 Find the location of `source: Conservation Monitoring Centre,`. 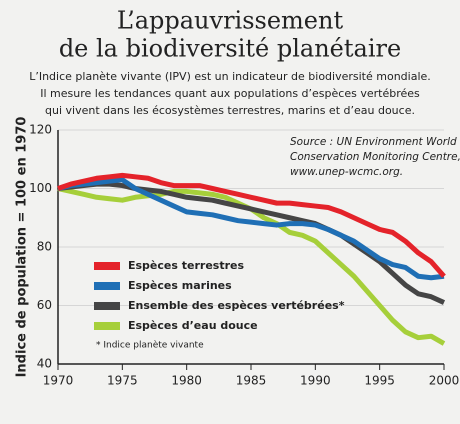

source: Conservation Monitoring Centre, is located at coordinates (375, 157).